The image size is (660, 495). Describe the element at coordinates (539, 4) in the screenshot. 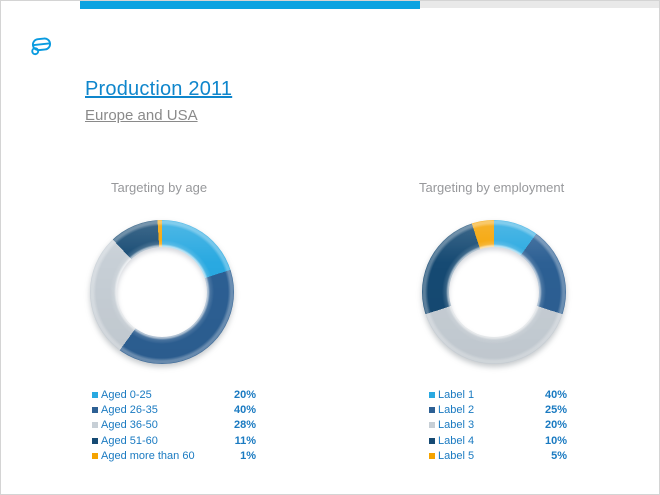

I see `accent-bar-light` at that location.